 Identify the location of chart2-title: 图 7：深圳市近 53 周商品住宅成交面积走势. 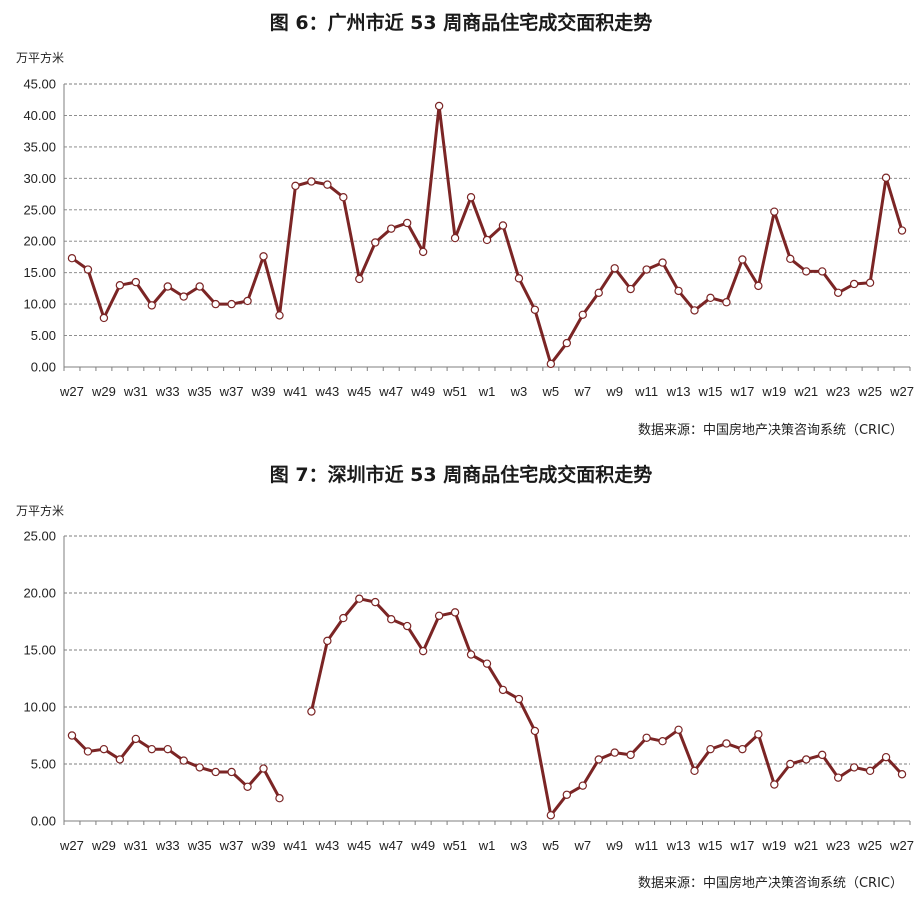
(461, 474).